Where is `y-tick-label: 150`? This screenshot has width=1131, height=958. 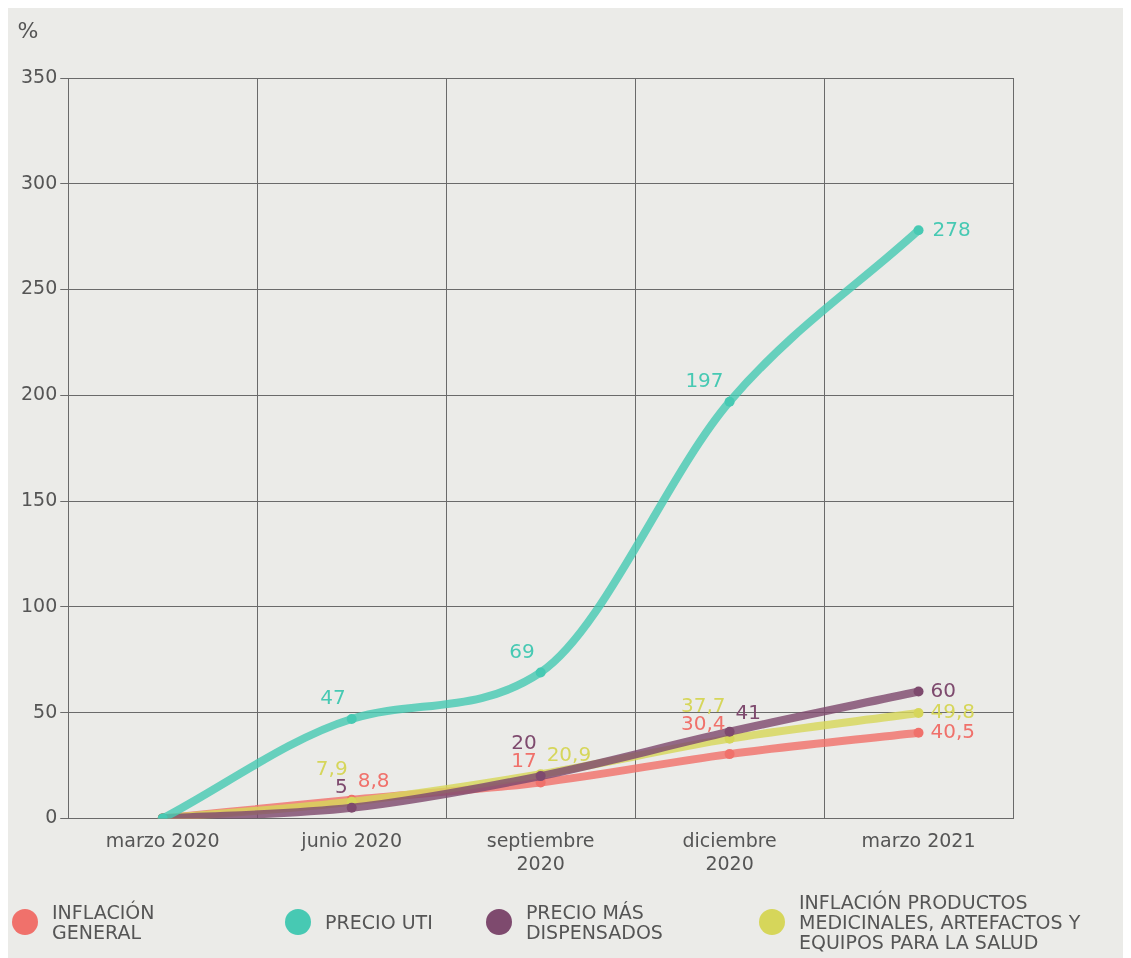 y-tick-label: 150 is located at coordinates (39, 499).